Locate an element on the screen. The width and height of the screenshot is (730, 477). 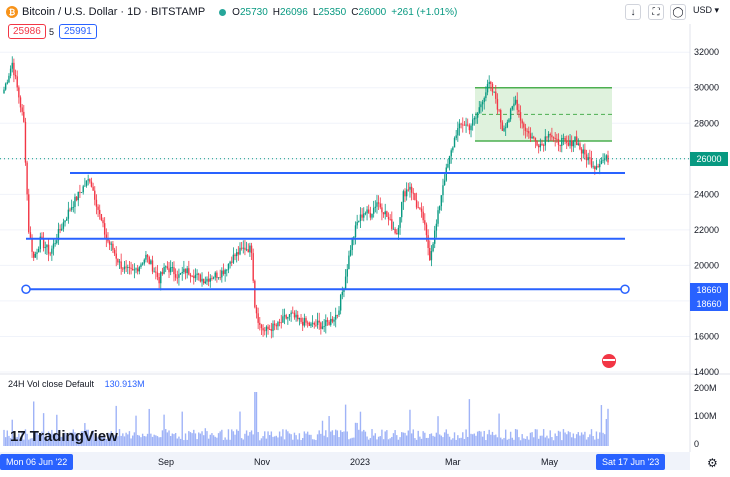
arrow-down-icon: ↓ is located at coordinates (633, 12).